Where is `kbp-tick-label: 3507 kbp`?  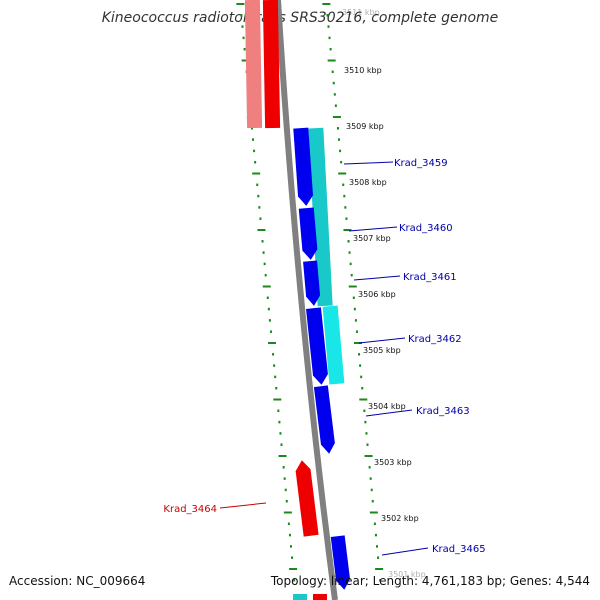
kbp-tick-label: 3507 kbp is located at coordinates (372, 238).